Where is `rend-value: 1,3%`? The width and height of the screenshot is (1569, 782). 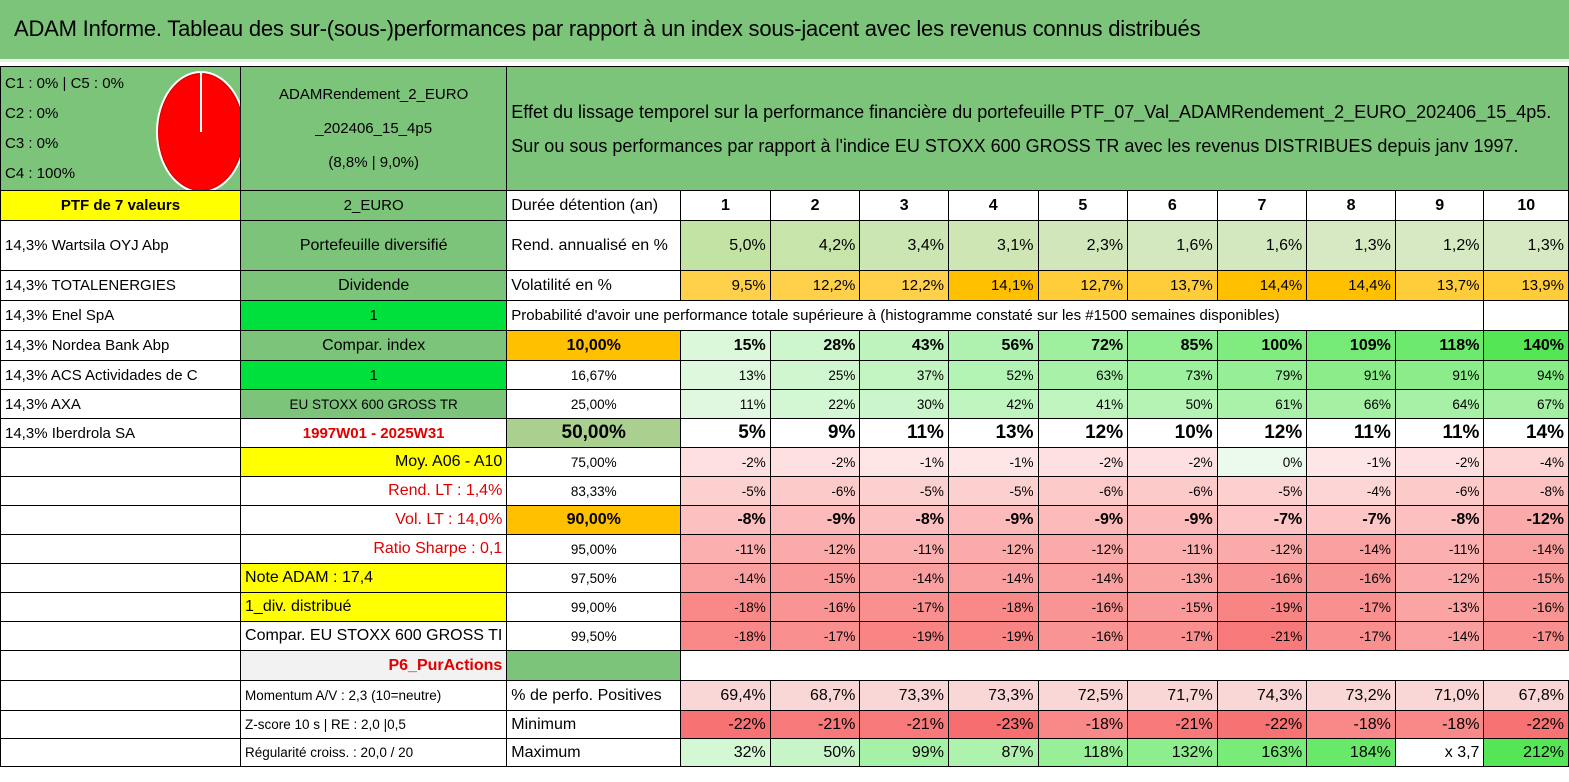 rend-value: 1,3% is located at coordinates (1351, 245).